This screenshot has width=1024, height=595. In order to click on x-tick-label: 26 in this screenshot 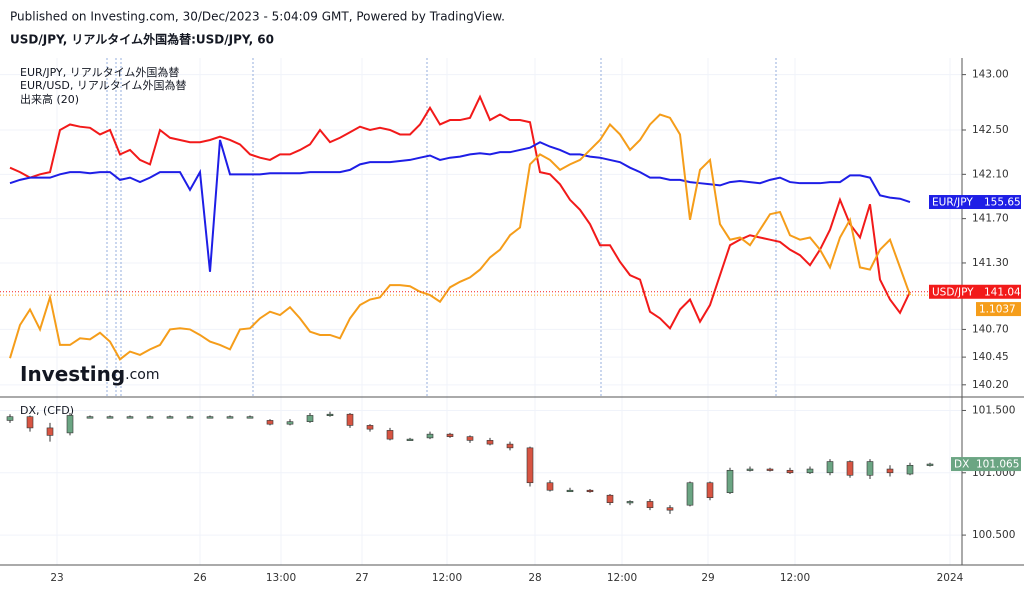, I will do `click(200, 578)`.